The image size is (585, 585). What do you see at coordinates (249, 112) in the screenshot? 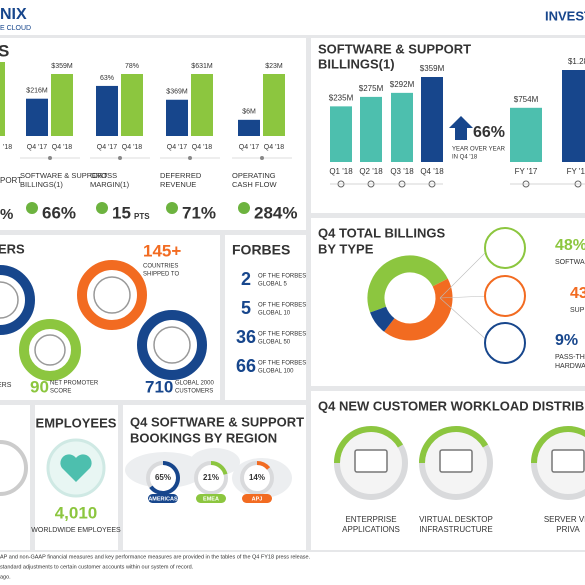
I see `value-label: $6M` at bounding box center [249, 112].